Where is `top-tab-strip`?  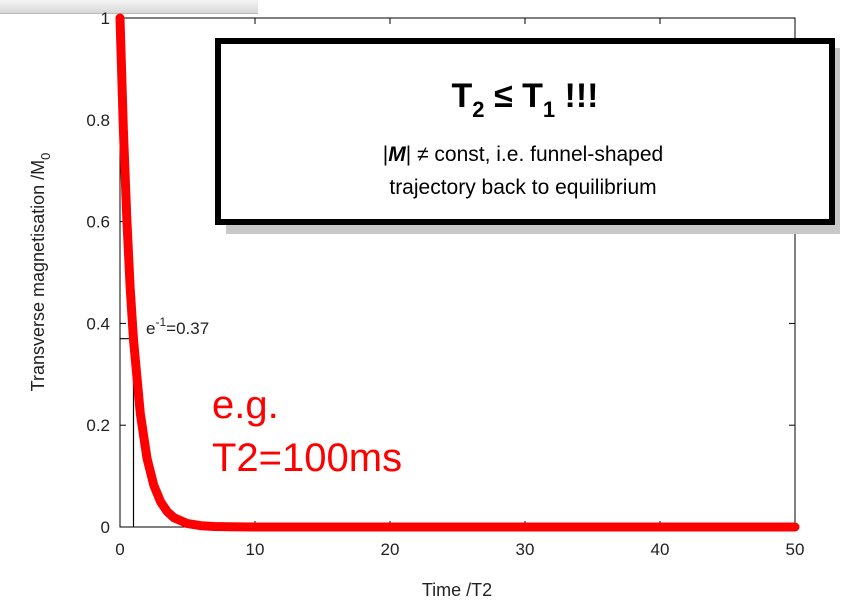
top-tab-strip is located at coordinates (129, 7).